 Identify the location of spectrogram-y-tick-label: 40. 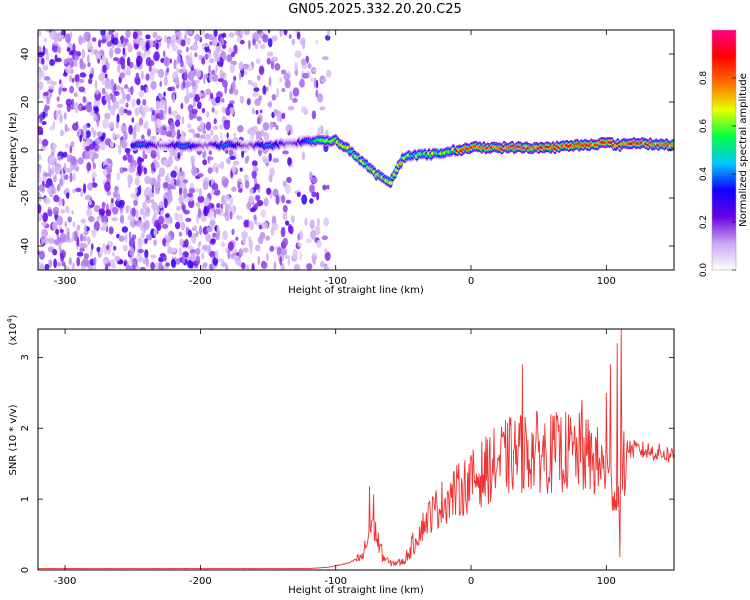
(25, 54).